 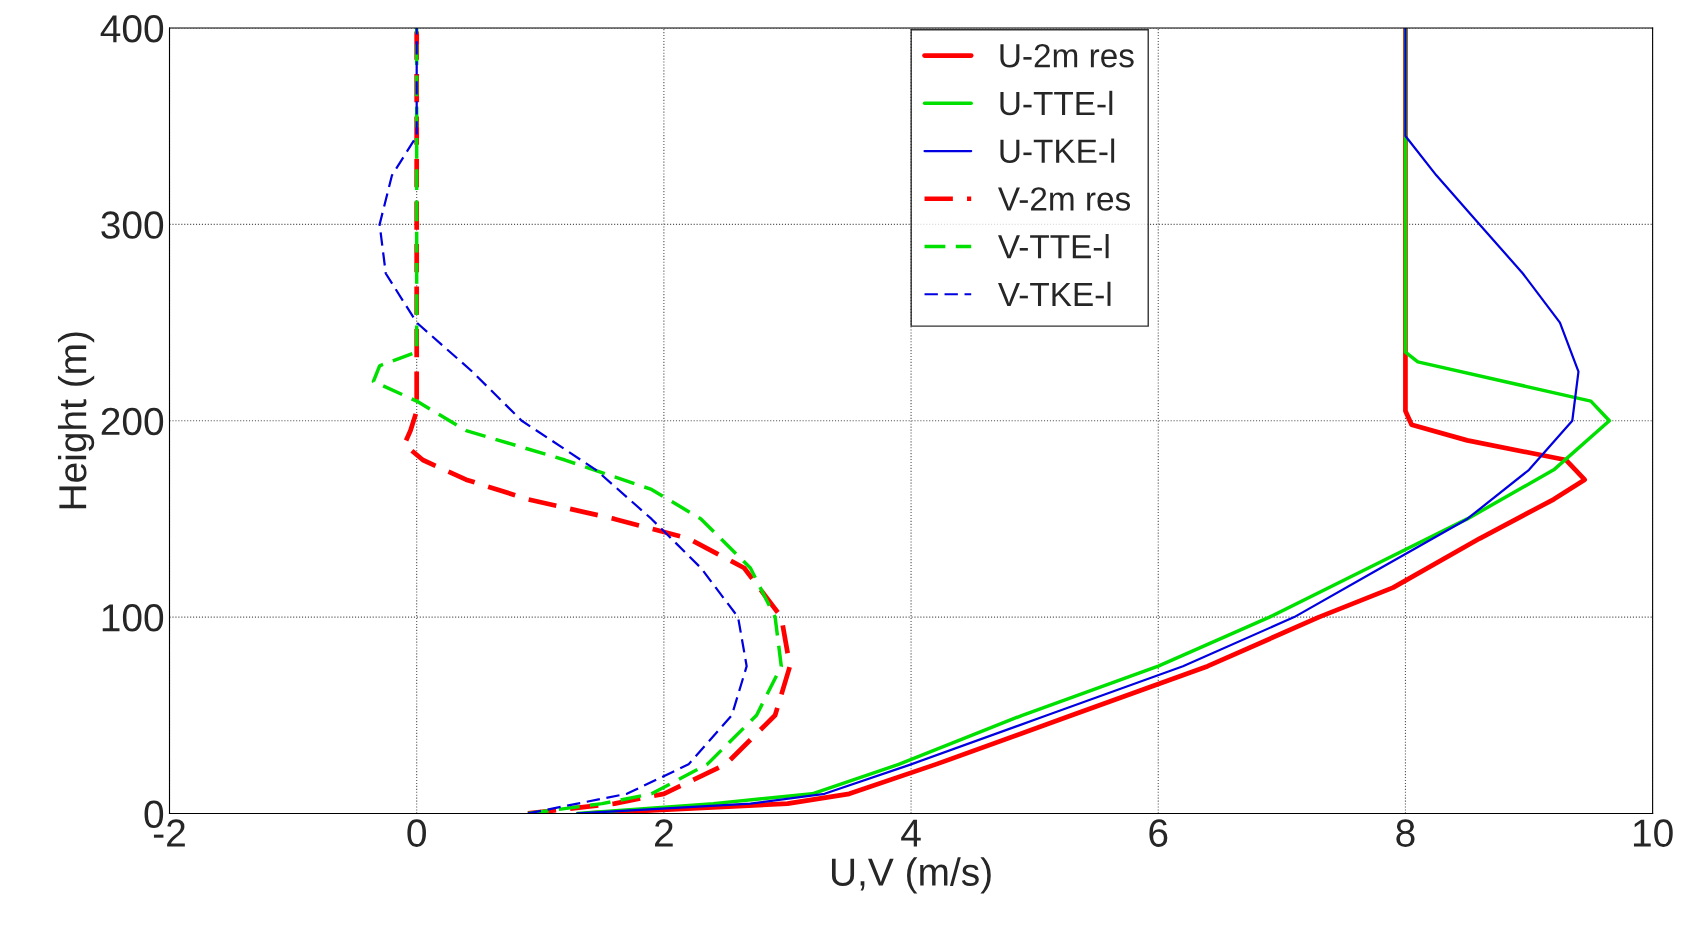 I want to click on legend-label: V-TKE-l, so click(x=1054, y=293).